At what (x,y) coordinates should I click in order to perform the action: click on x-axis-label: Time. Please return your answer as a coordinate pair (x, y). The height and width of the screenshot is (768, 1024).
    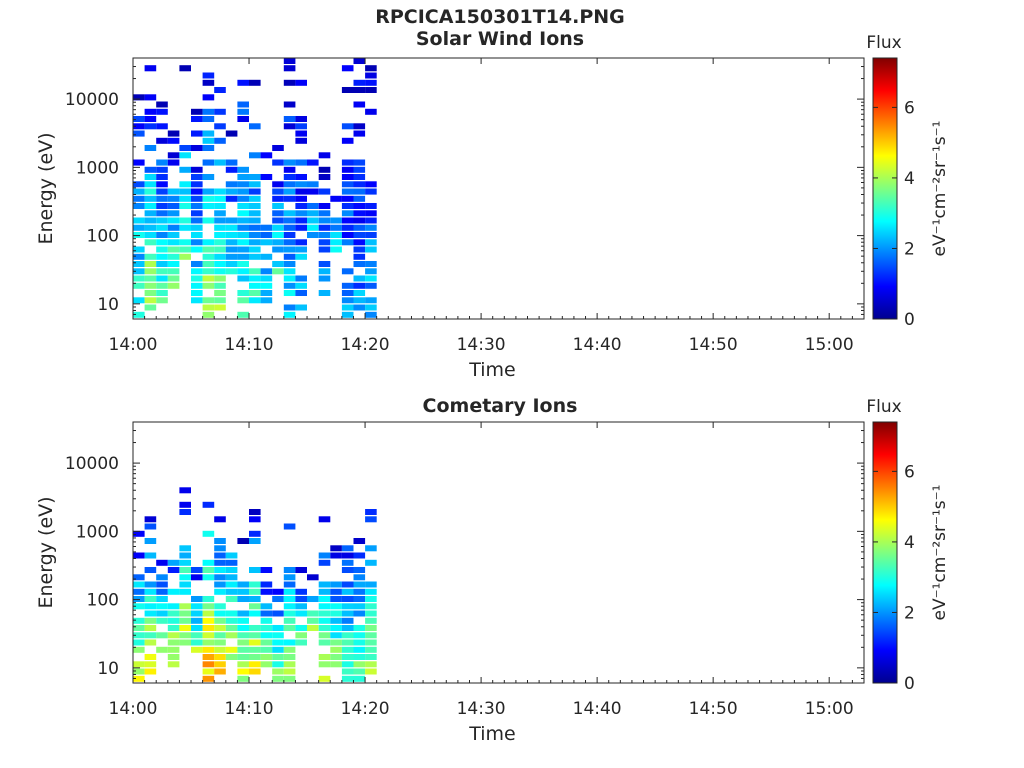
    Looking at the image, I should click on (492, 734).